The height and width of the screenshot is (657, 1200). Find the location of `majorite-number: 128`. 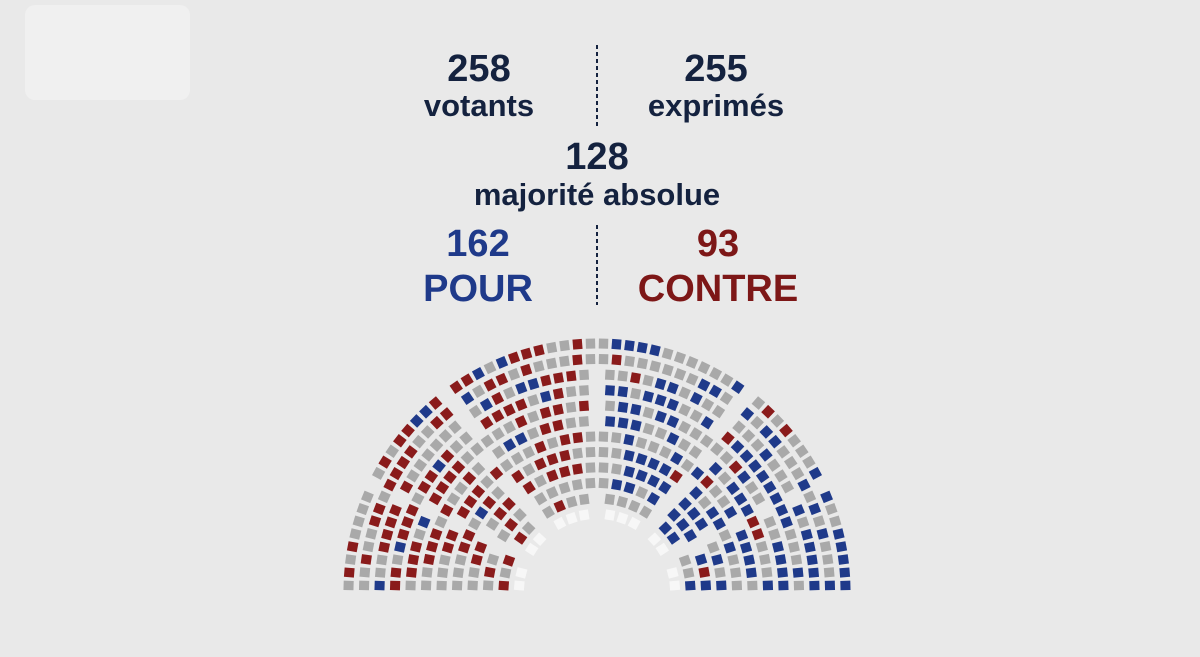

majorite-number: 128 is located at coordinates (596, 157).